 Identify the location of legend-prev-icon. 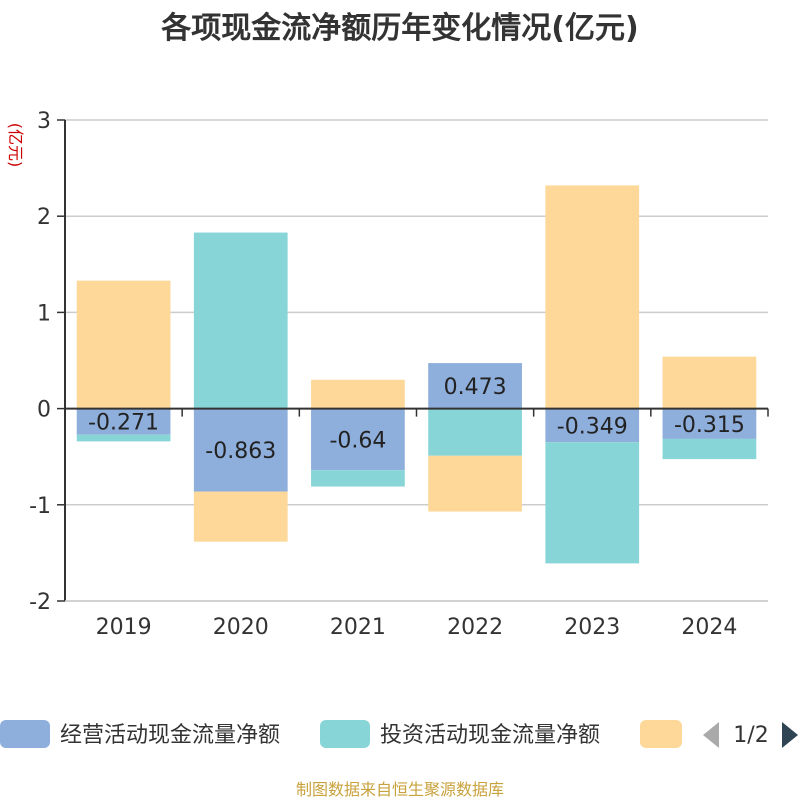
(711, 735).